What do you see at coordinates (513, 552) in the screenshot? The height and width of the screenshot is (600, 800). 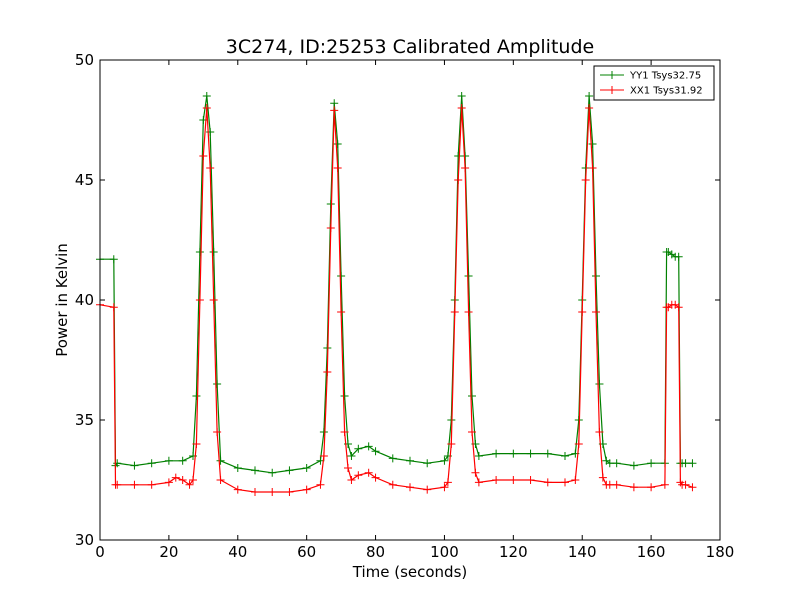 I see `x-tick-label: 120` at bounding box center [513, 552].